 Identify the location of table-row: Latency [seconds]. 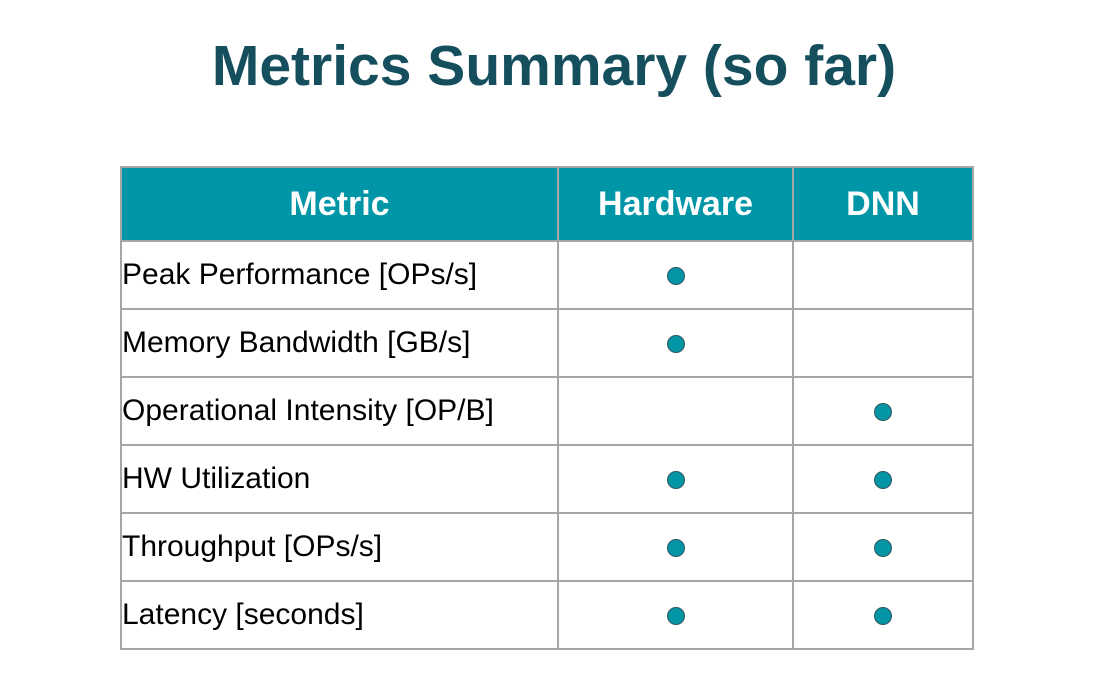
(547, 615).